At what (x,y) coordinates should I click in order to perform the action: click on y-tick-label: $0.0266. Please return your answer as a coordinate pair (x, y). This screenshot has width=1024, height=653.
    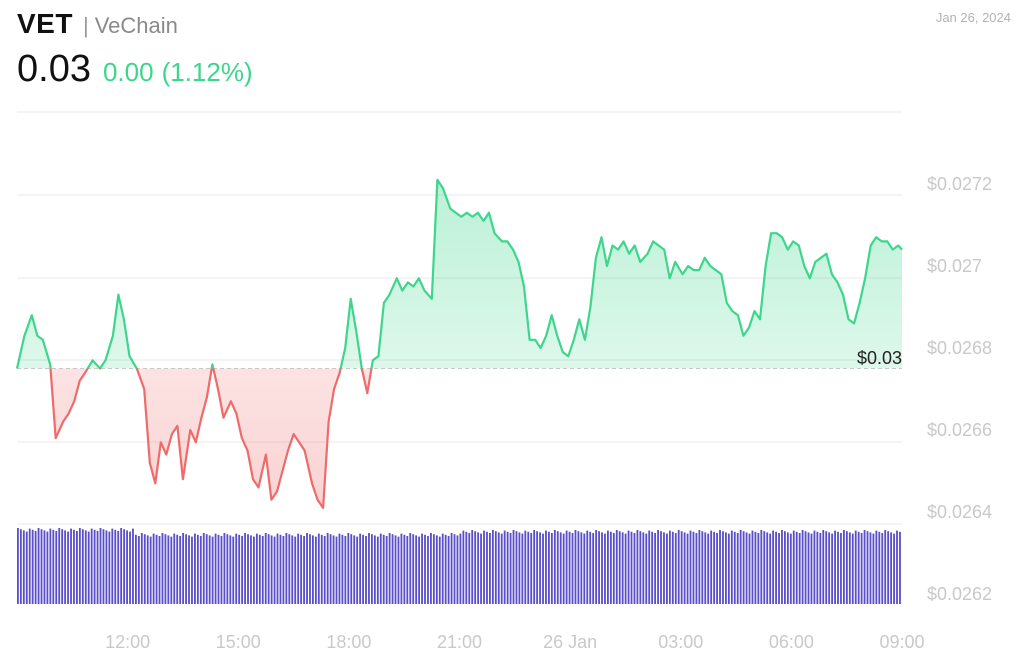
    Looking at the image, I should click on (959, 430).